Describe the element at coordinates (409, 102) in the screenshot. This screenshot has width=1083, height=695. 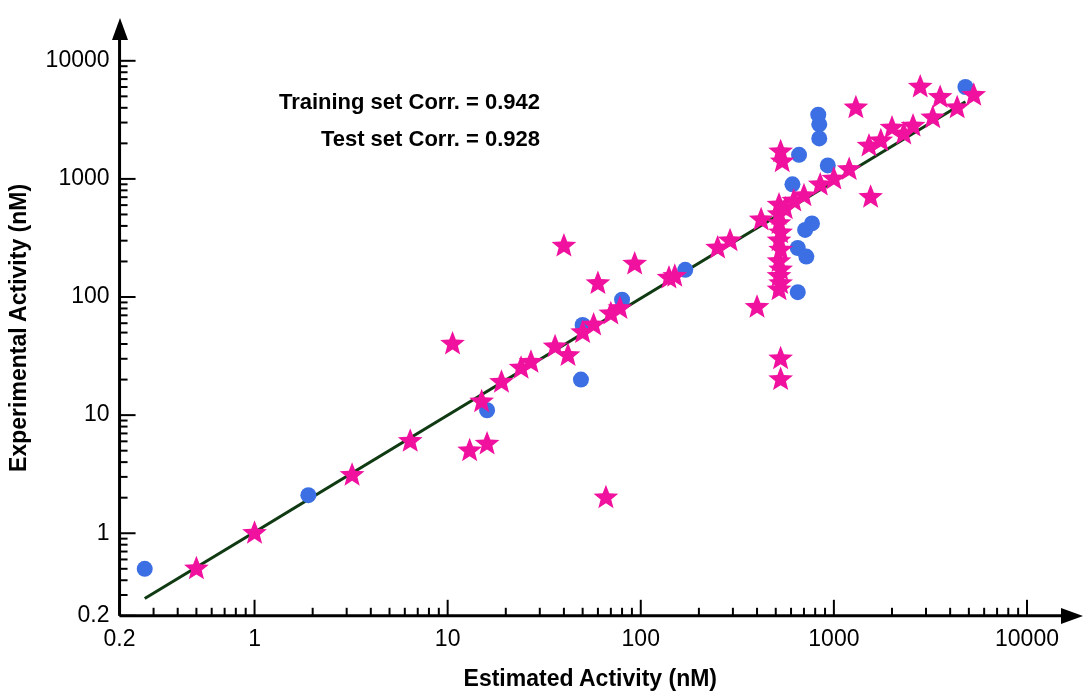
I see `annotation: Training set Corr. = 0.942` at that location.